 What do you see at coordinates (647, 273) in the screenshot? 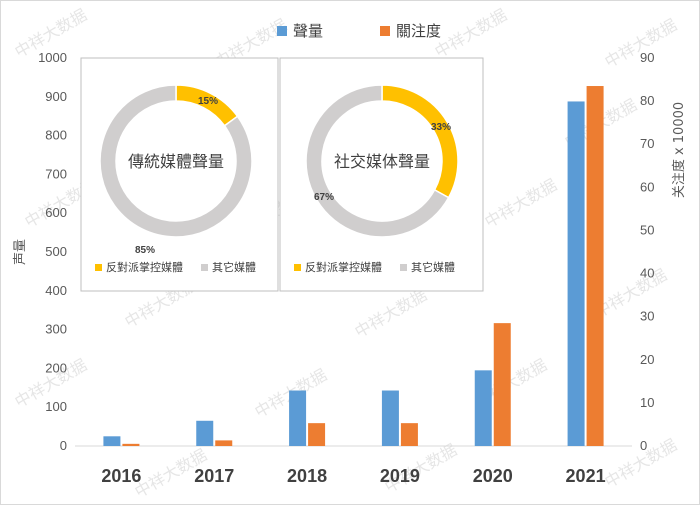
I see `y-right-tick-label: 40` at bounding box center [647, 273].